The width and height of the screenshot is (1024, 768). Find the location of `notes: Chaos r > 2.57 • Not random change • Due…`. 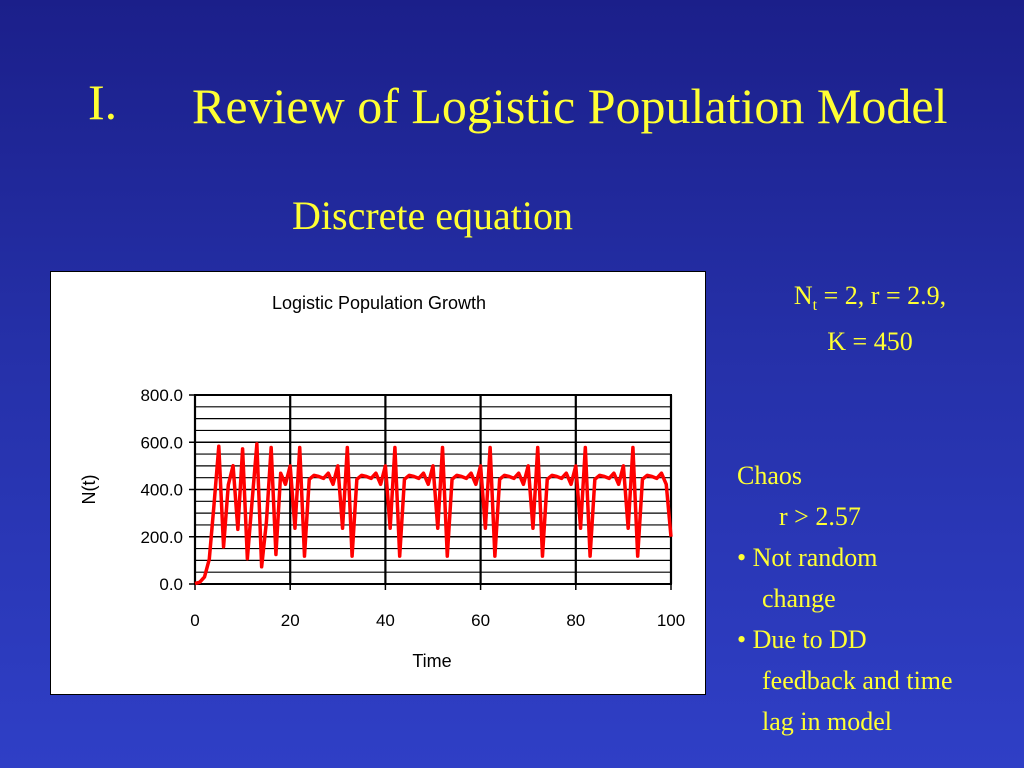

notes: Chaos r > 2.57 • Not random change • Due… is located at coordinates (879, 598).